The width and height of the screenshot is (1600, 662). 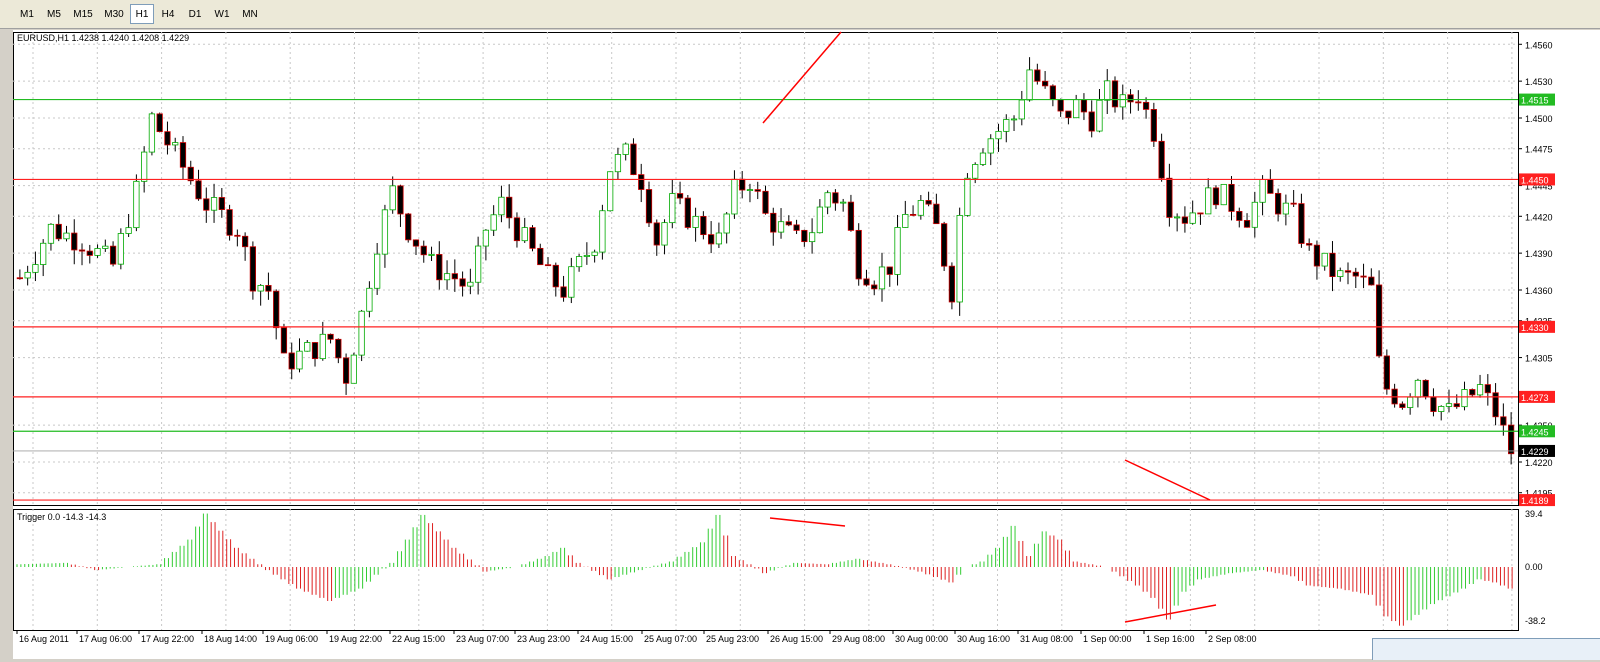 What do you see at coordinates (796, 639) in the screenshot?
I see `time-axis-label: 26 Aug 15:00` at bounding box center [796, 639].